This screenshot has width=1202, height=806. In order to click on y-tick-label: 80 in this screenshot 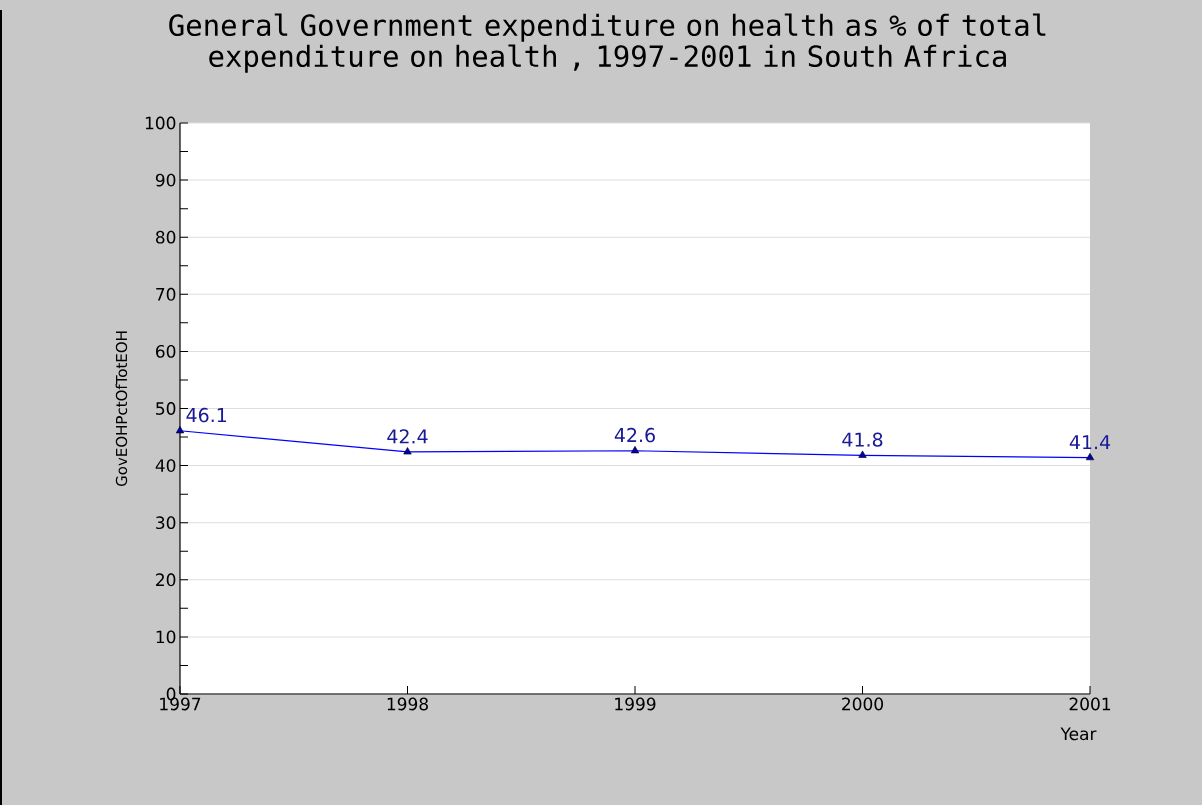, I will do `click(166, 237)`.